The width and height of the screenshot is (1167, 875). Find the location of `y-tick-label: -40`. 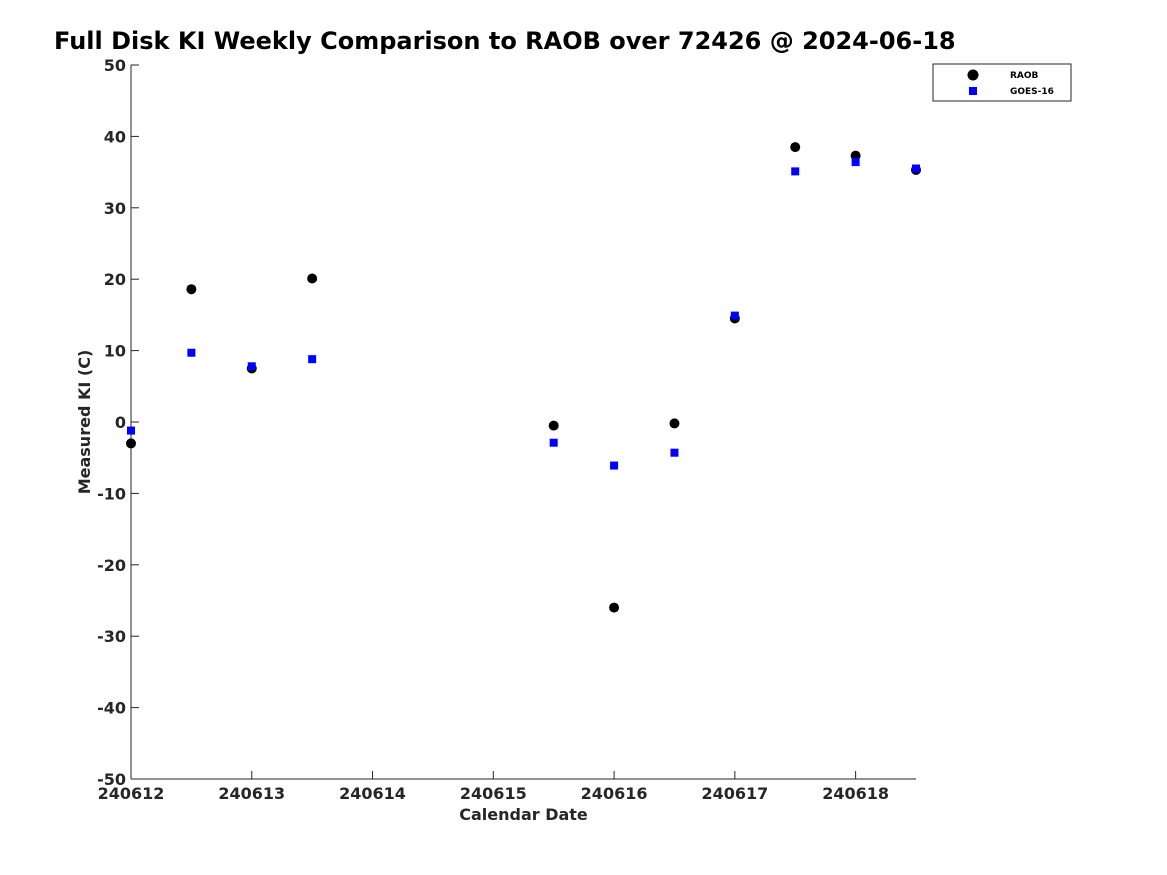

y-tick-label: -40 is located at coordinates (111, 708).